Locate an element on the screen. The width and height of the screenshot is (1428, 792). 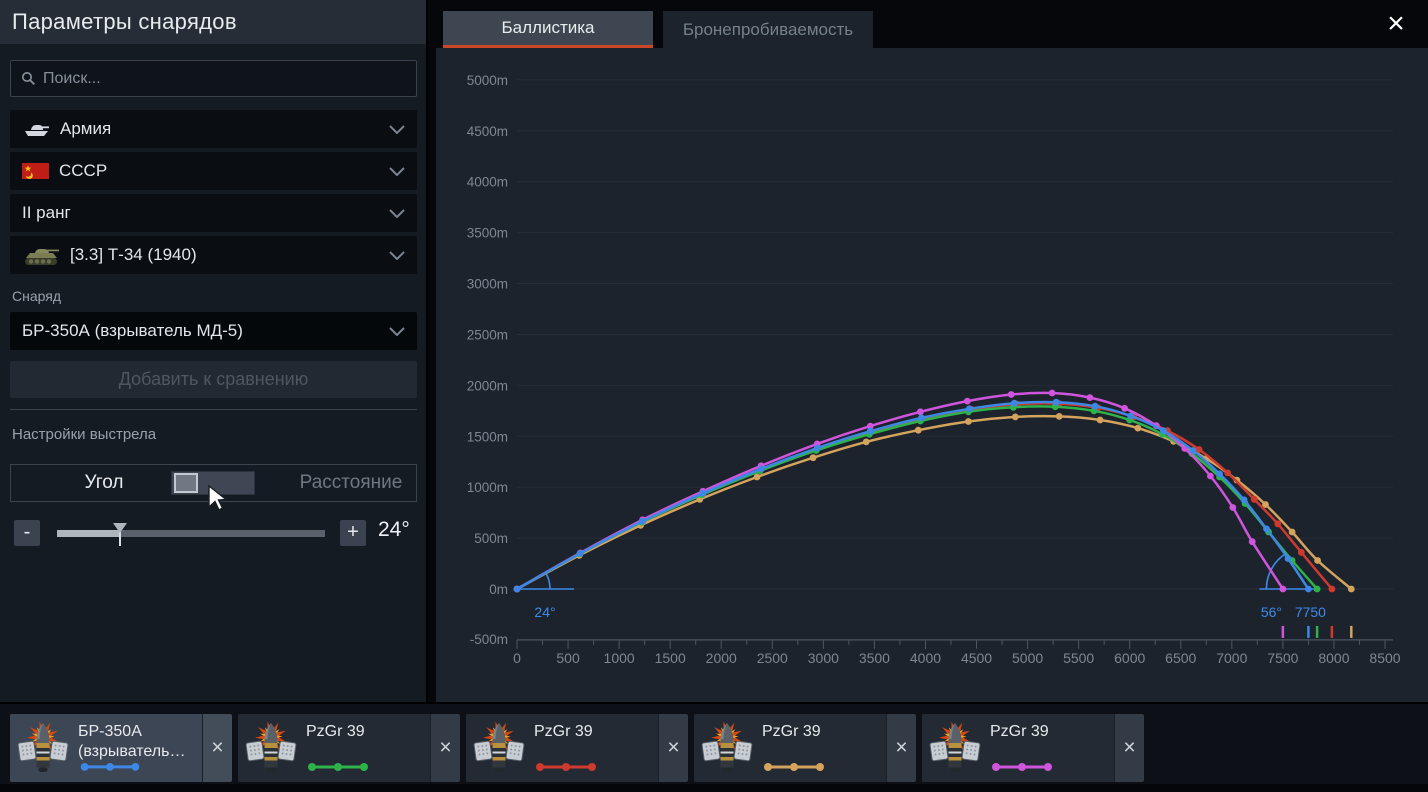
slider-fill is located at coordinates (88, 533).